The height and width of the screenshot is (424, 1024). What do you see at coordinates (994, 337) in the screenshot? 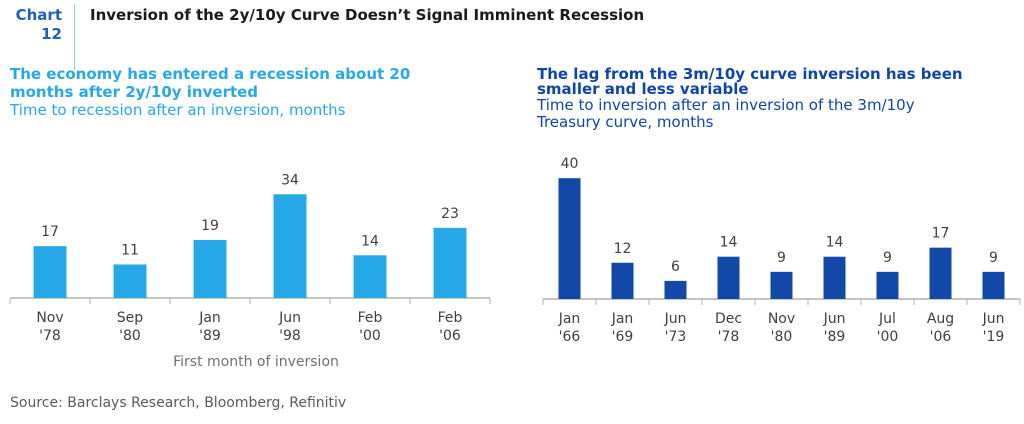
I see `right-tick-label-year: '19` at bounding box center [994, 337].